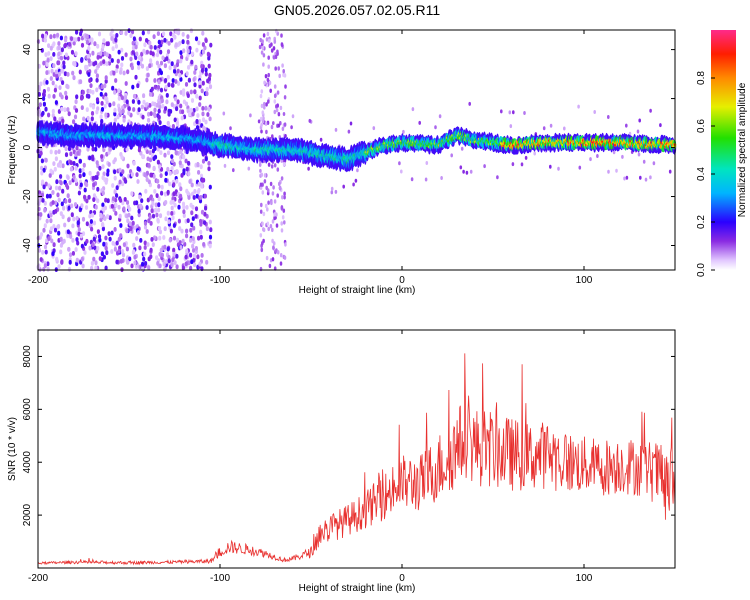 Image resolution: width=750 pixels, height=600 pixels. I want to click on y-tick-label: 0, so click(27, 147).